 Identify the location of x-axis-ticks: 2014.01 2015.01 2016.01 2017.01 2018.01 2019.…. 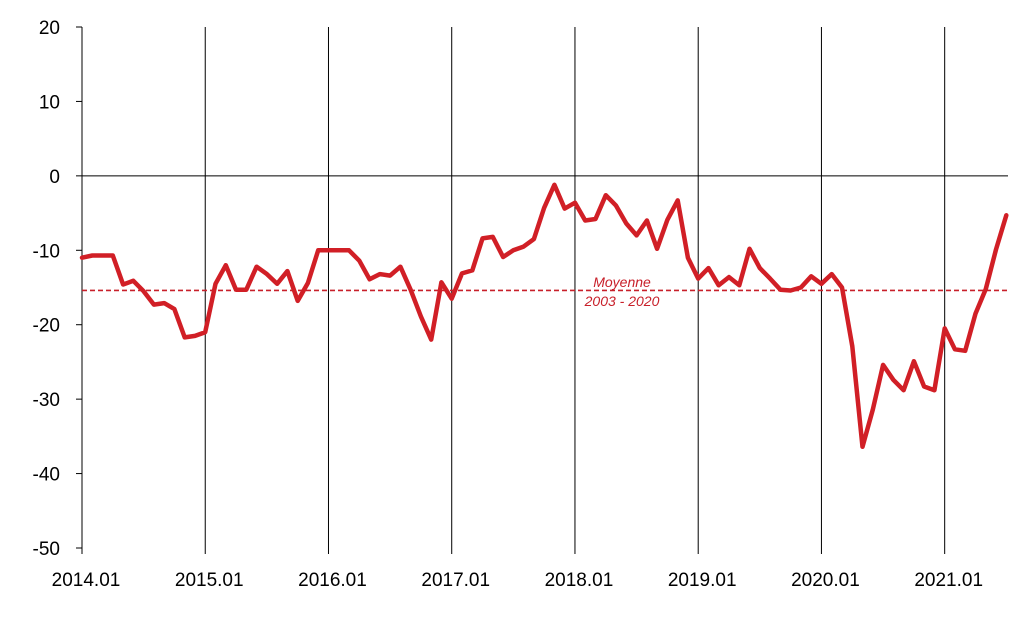
(517, 569).